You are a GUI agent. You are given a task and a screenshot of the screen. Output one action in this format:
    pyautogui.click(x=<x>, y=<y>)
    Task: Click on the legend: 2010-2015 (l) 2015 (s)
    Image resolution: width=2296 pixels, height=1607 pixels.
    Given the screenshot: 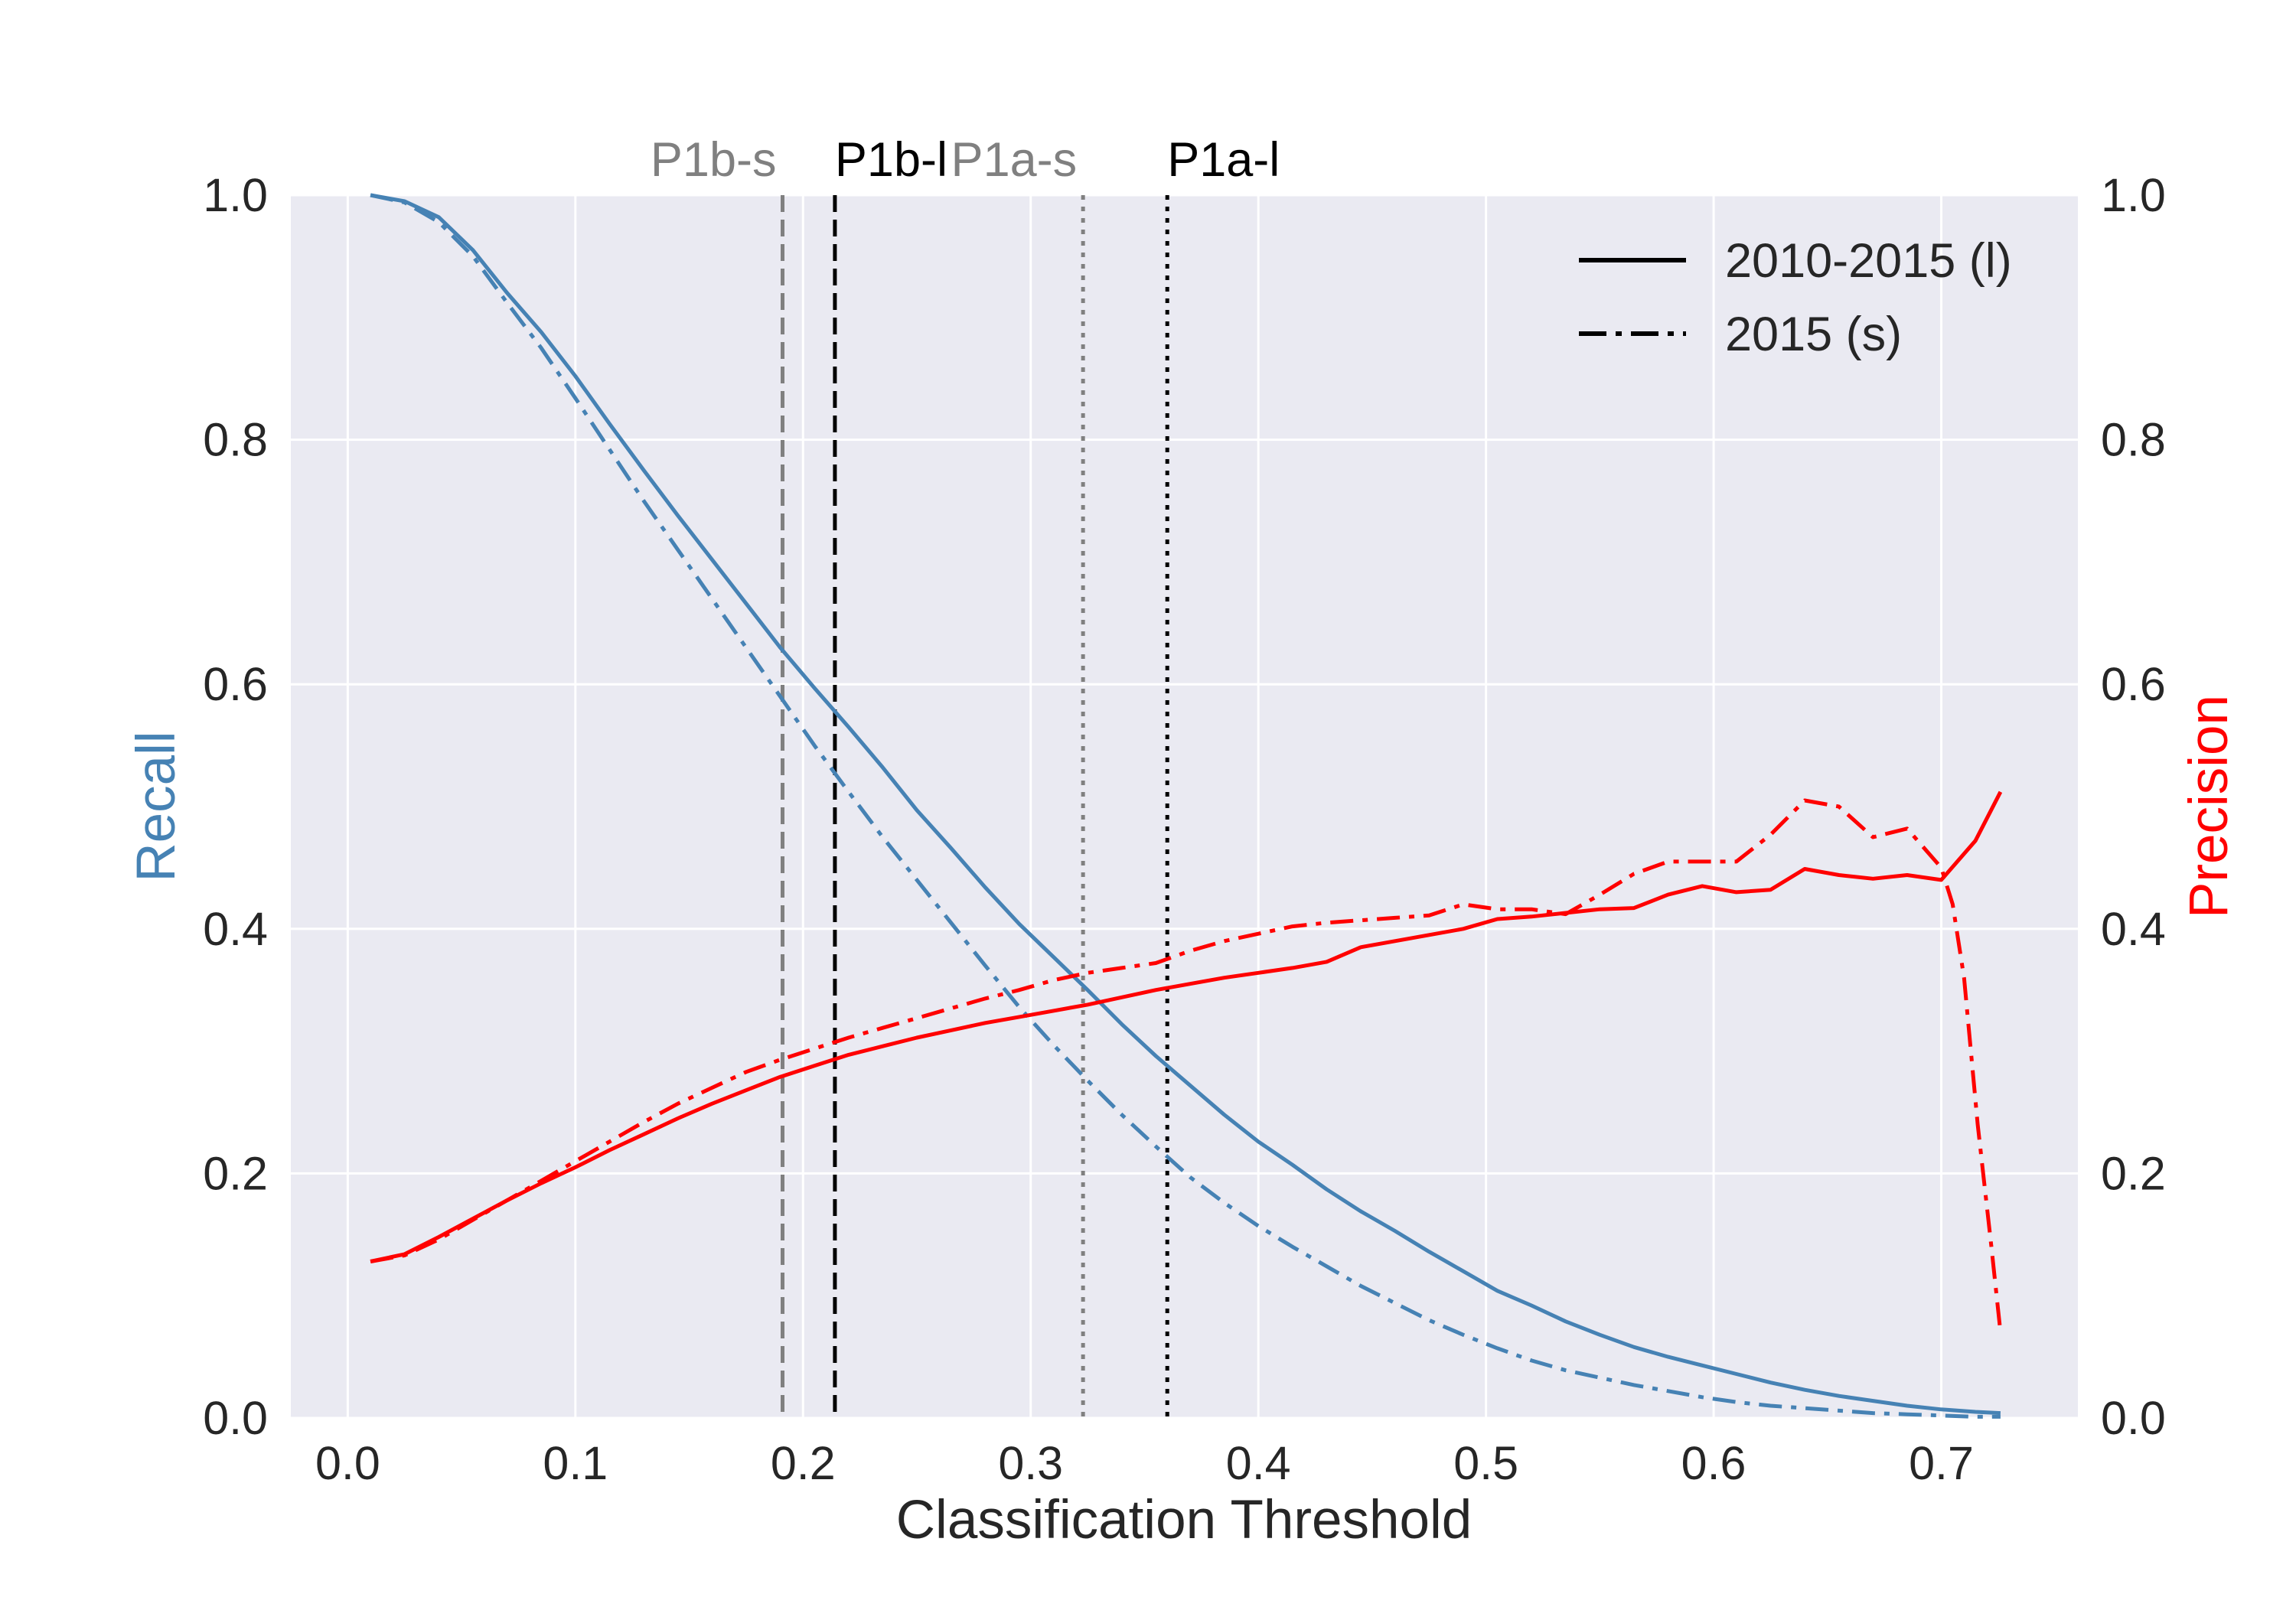 What is the action you would take?
    pyautogui.click(x=1795, y=297)
    